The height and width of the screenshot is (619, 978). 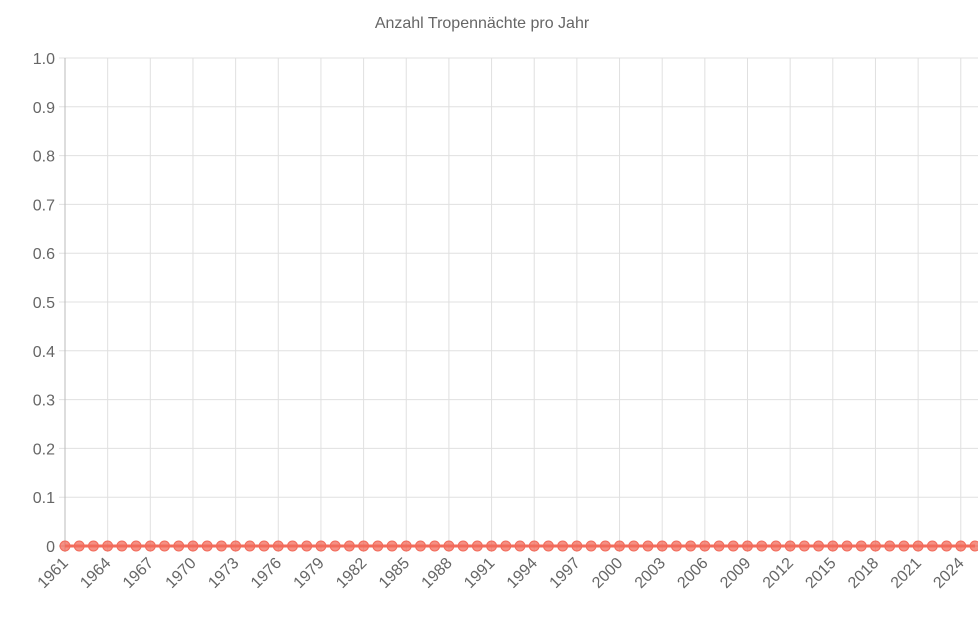 I want to click on y-tick-label: 0.2, so click(x=44, y=449).